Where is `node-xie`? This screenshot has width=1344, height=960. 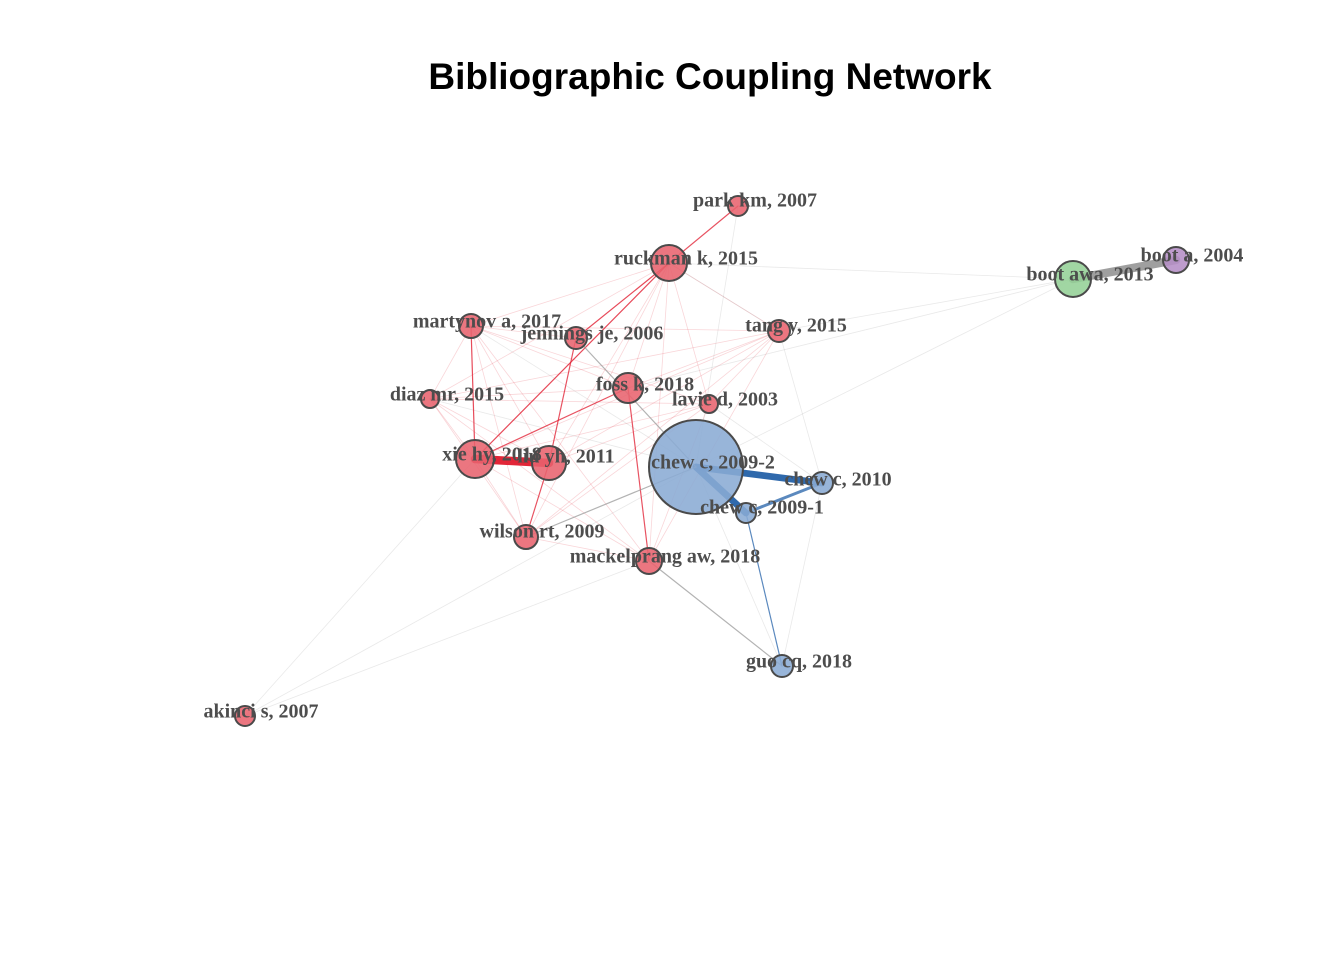
node-xie is located at coordinates (475, 459).